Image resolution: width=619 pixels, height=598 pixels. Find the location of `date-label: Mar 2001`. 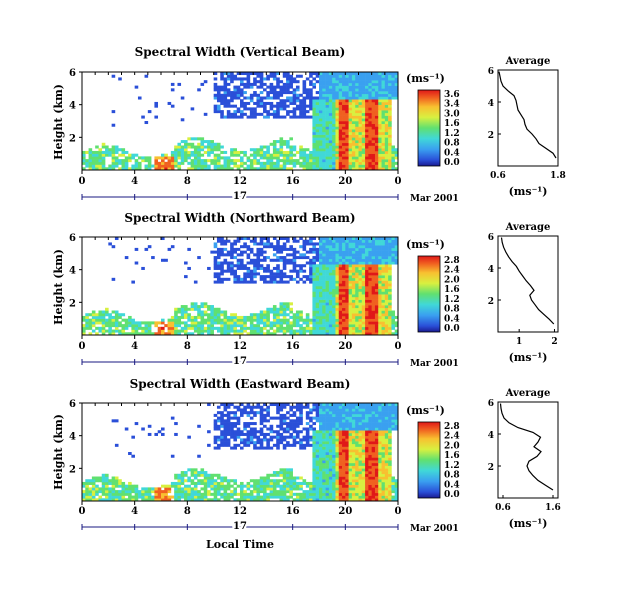

date-label: Mar 2001 is located at coordinates (434, 199).